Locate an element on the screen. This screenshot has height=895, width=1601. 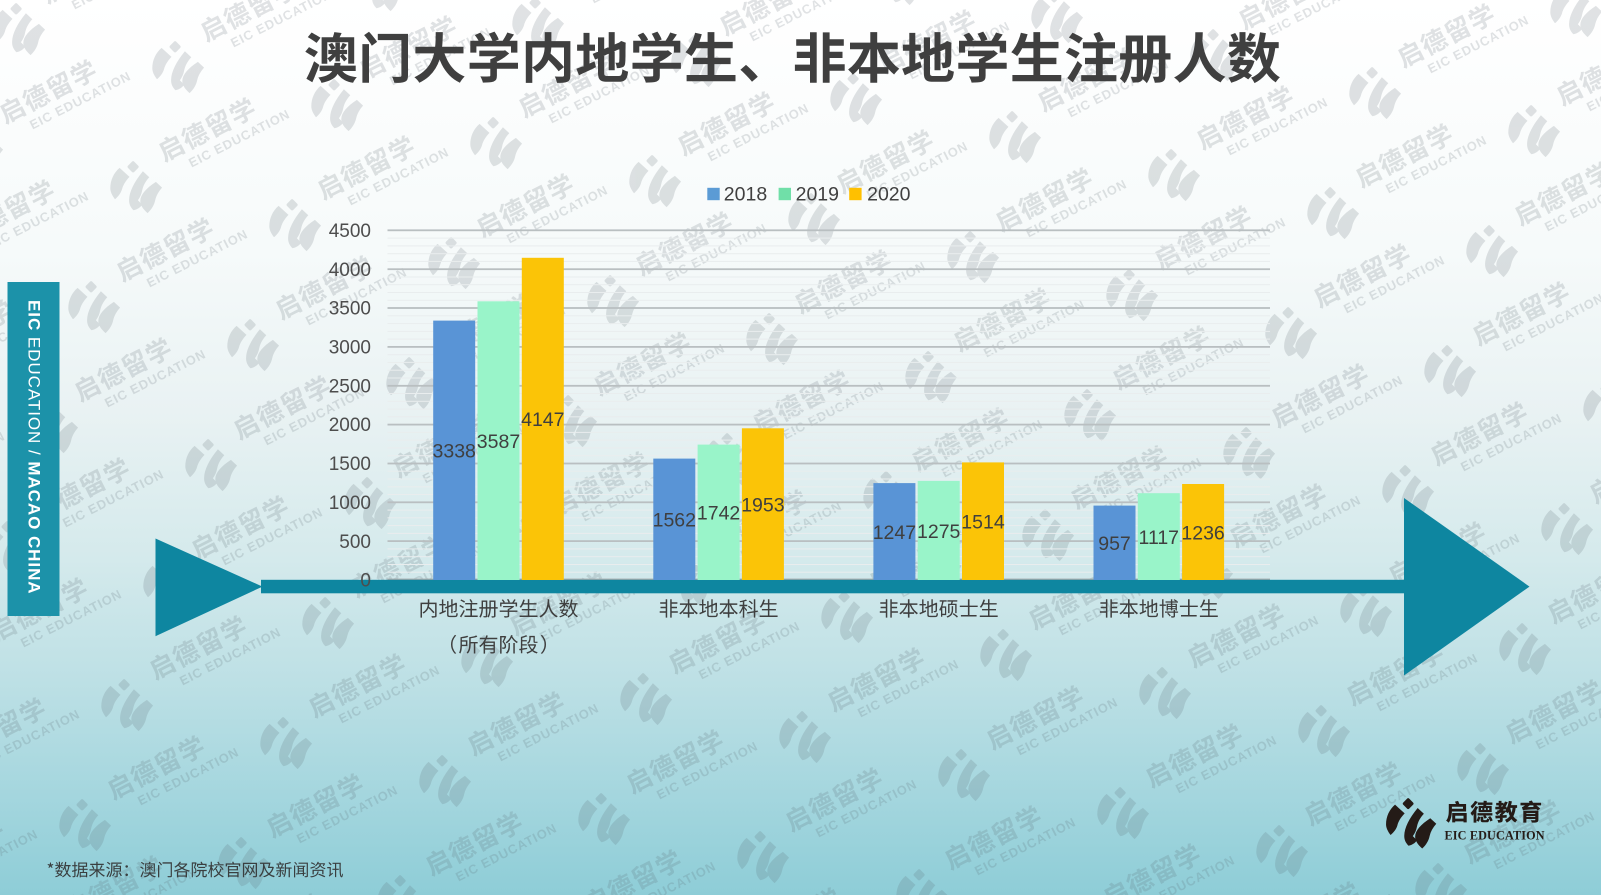
svg-text: 4147 is located at coordinates (542, 420).